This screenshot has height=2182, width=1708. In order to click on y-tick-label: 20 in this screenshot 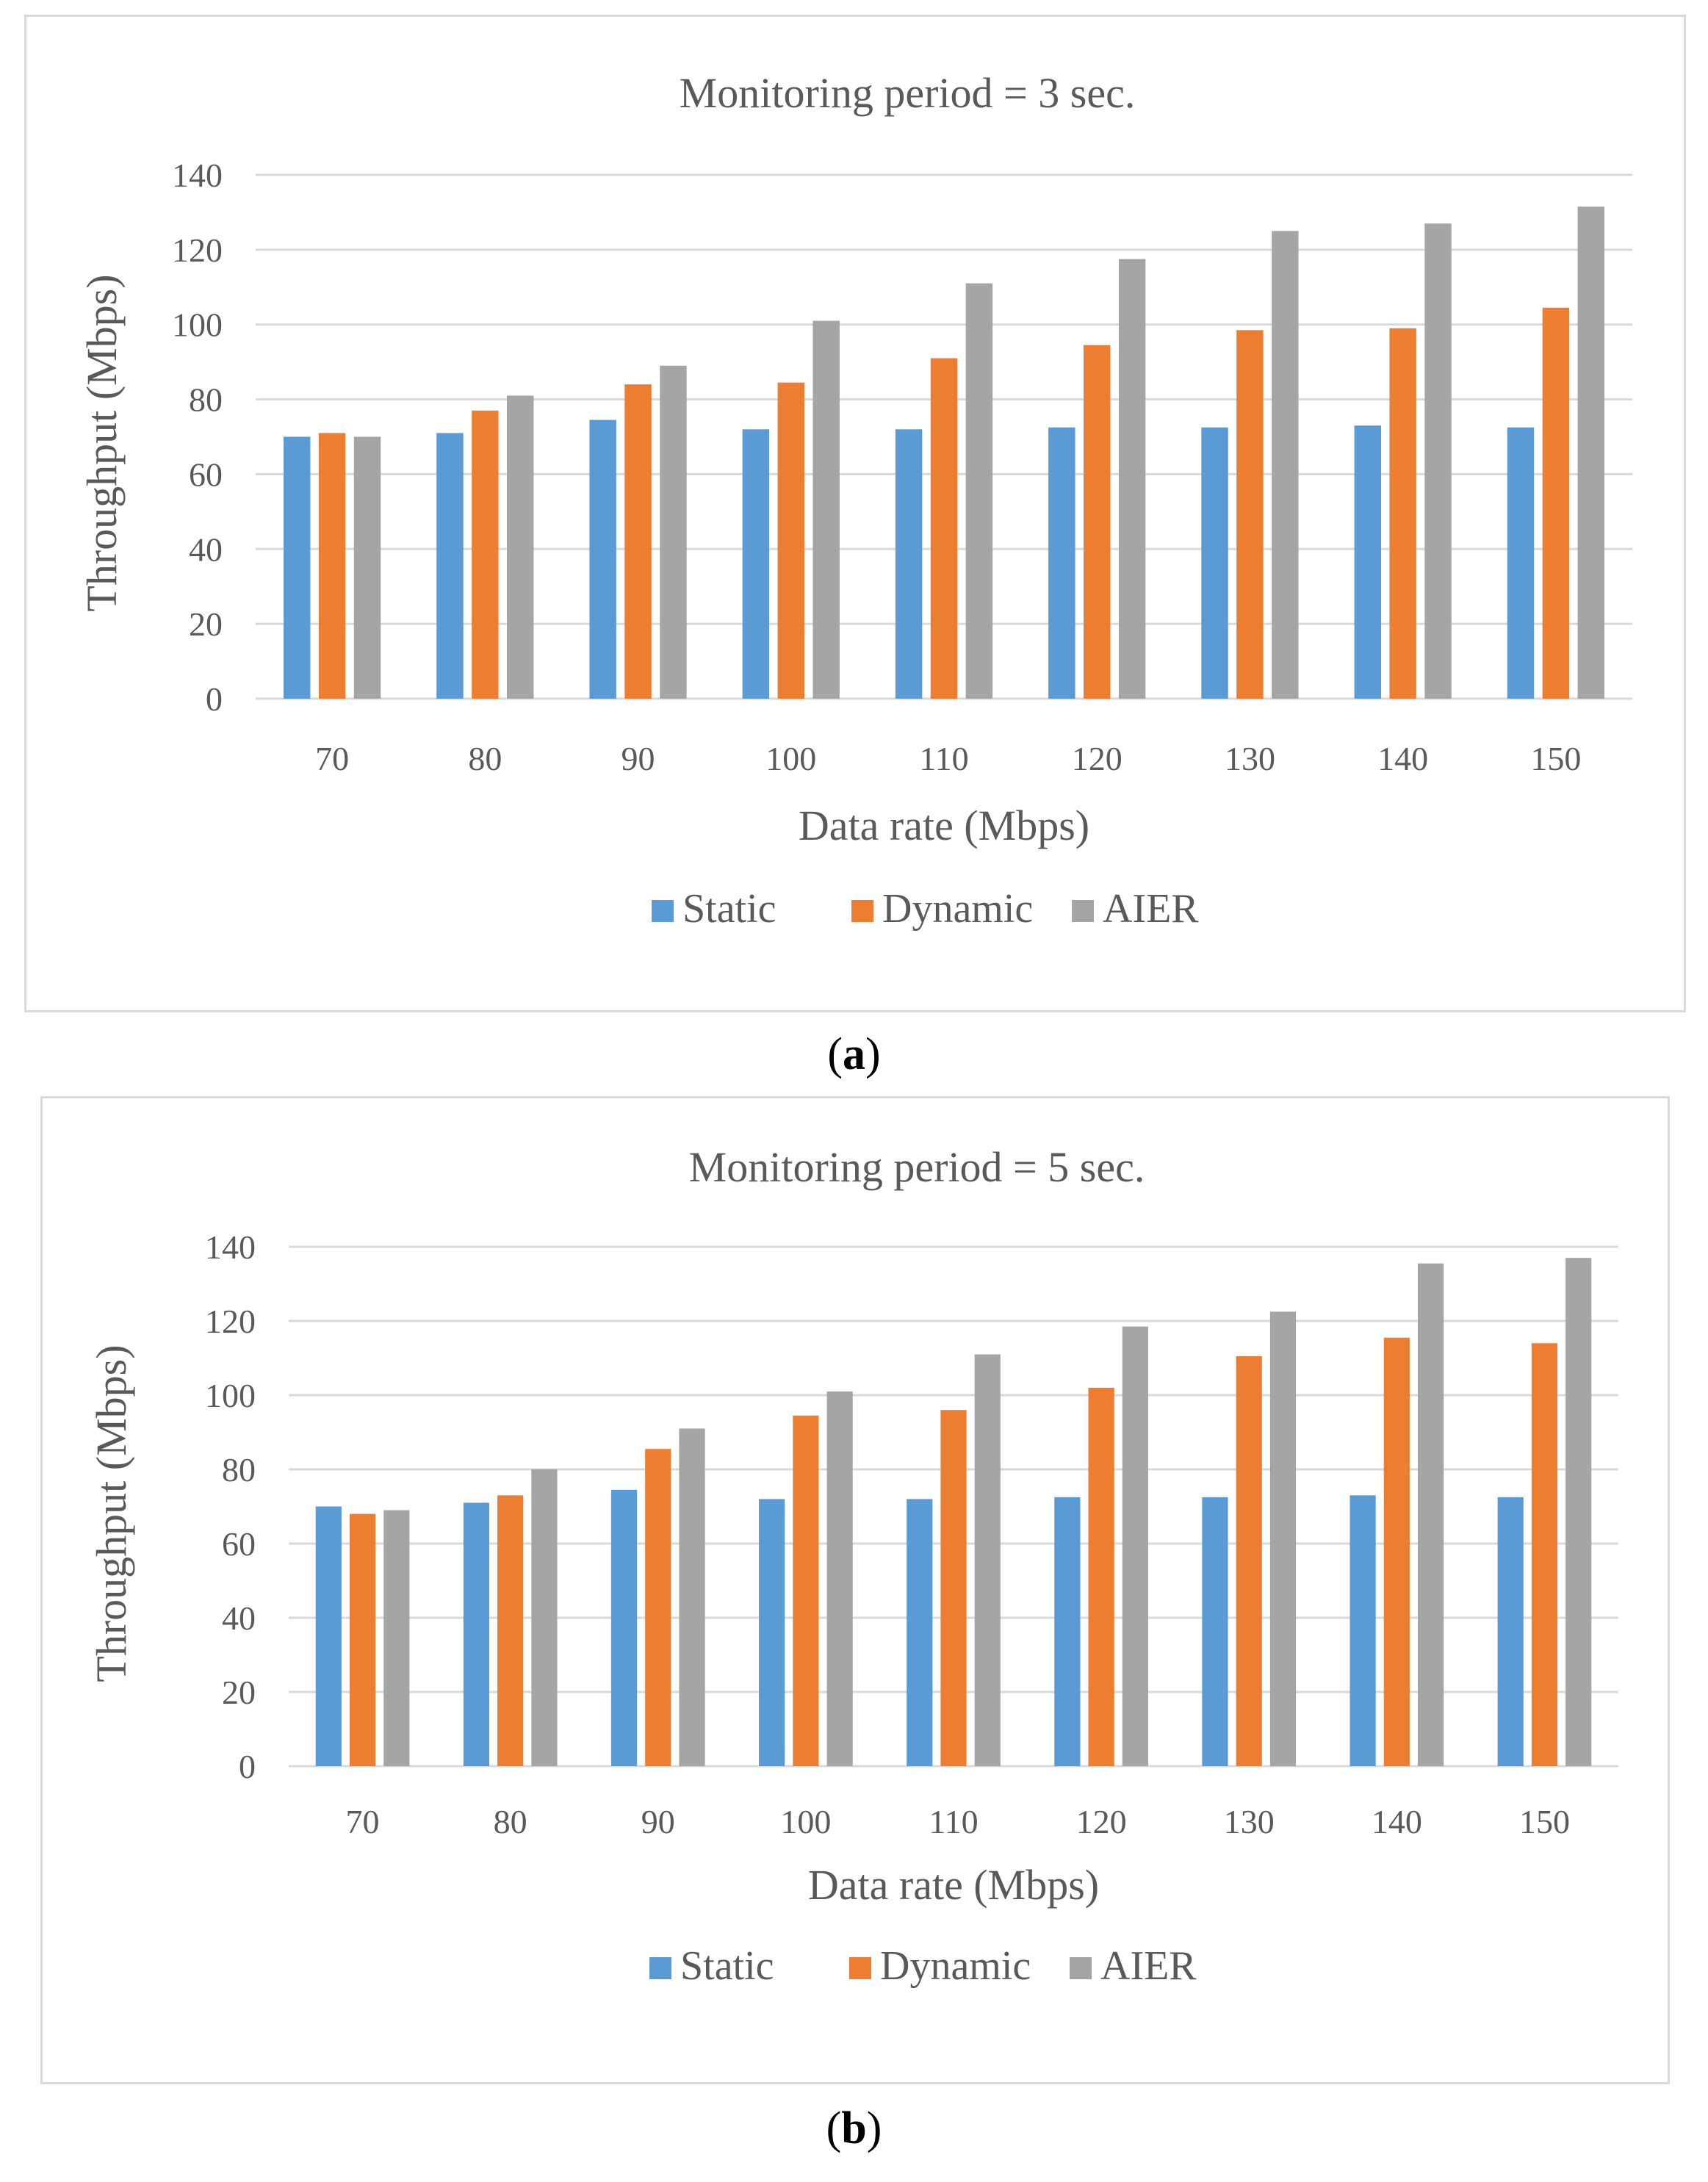, I will do `click(239, 1692)`.